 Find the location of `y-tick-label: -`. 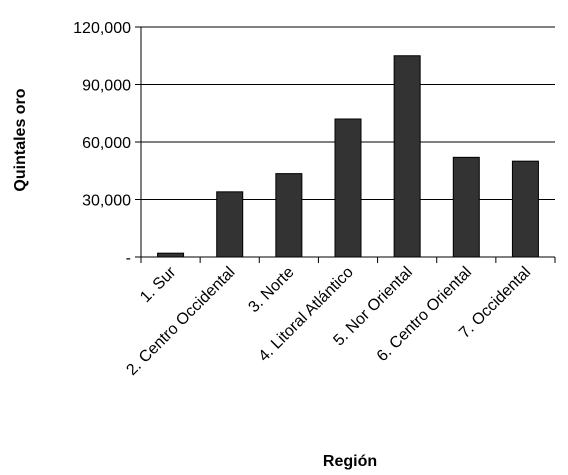

y-tick-label: - is located at coordinates (128, 258).